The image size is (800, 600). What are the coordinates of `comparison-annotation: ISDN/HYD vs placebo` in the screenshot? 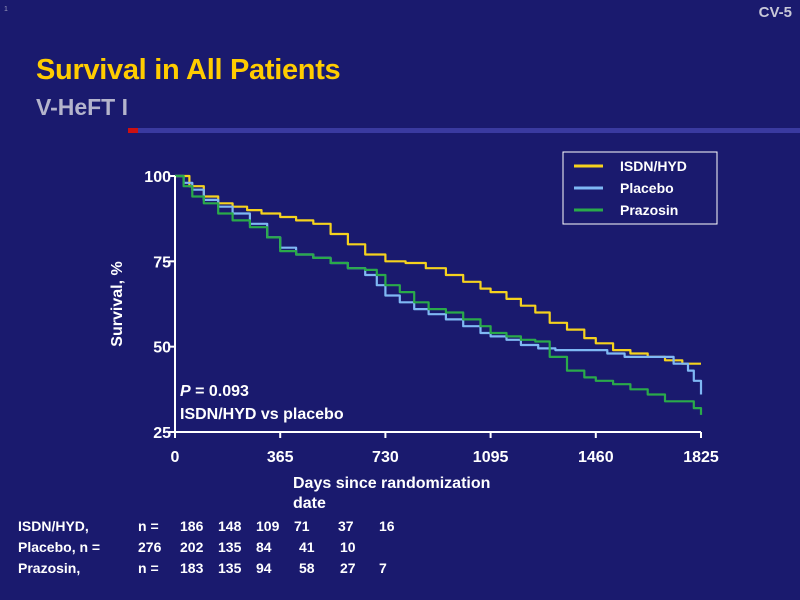 It's located at (262, 414).